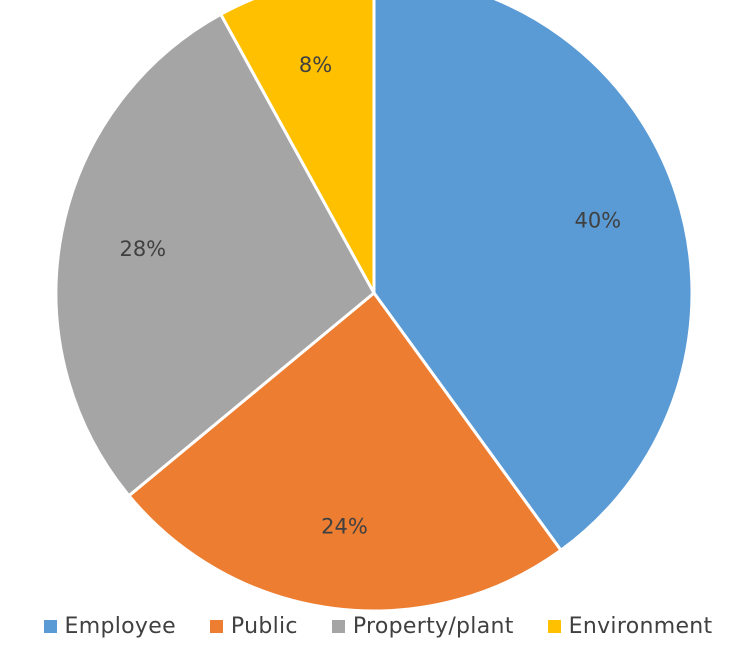 The height and width of the screenshot is (664, 756). Describe the element at coordinates (120, 626) in the screenshot. I see `legend-label-employee: Employee` at that location.